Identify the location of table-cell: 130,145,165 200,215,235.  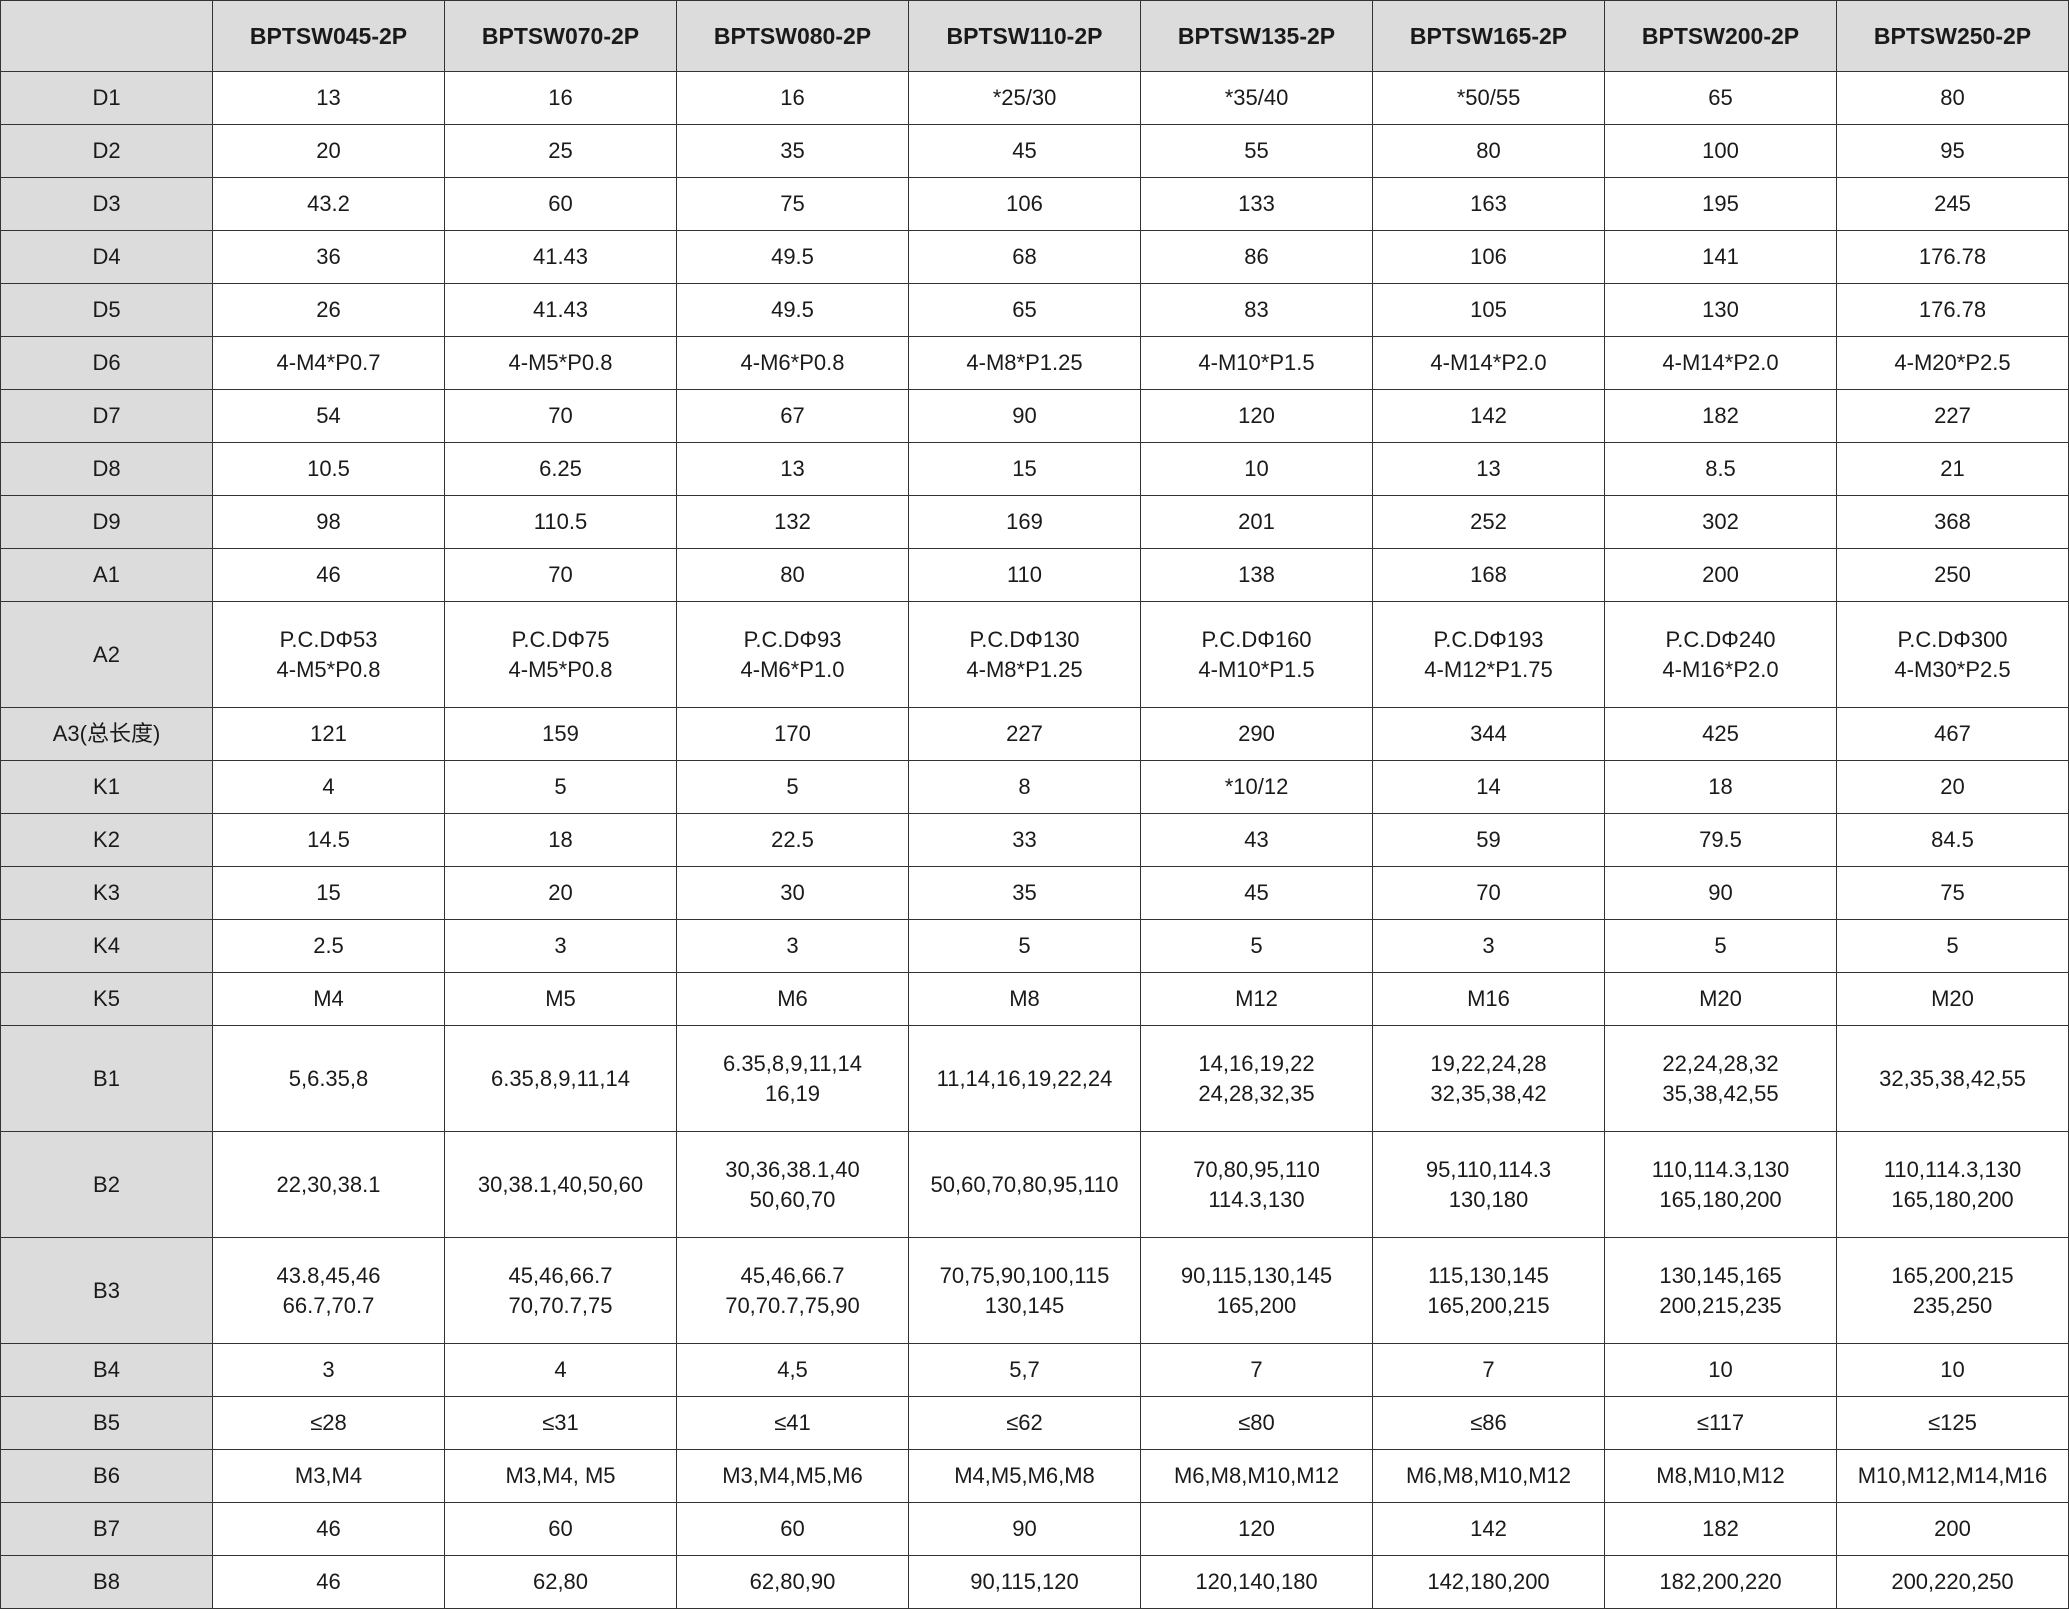
(1720, 1290).